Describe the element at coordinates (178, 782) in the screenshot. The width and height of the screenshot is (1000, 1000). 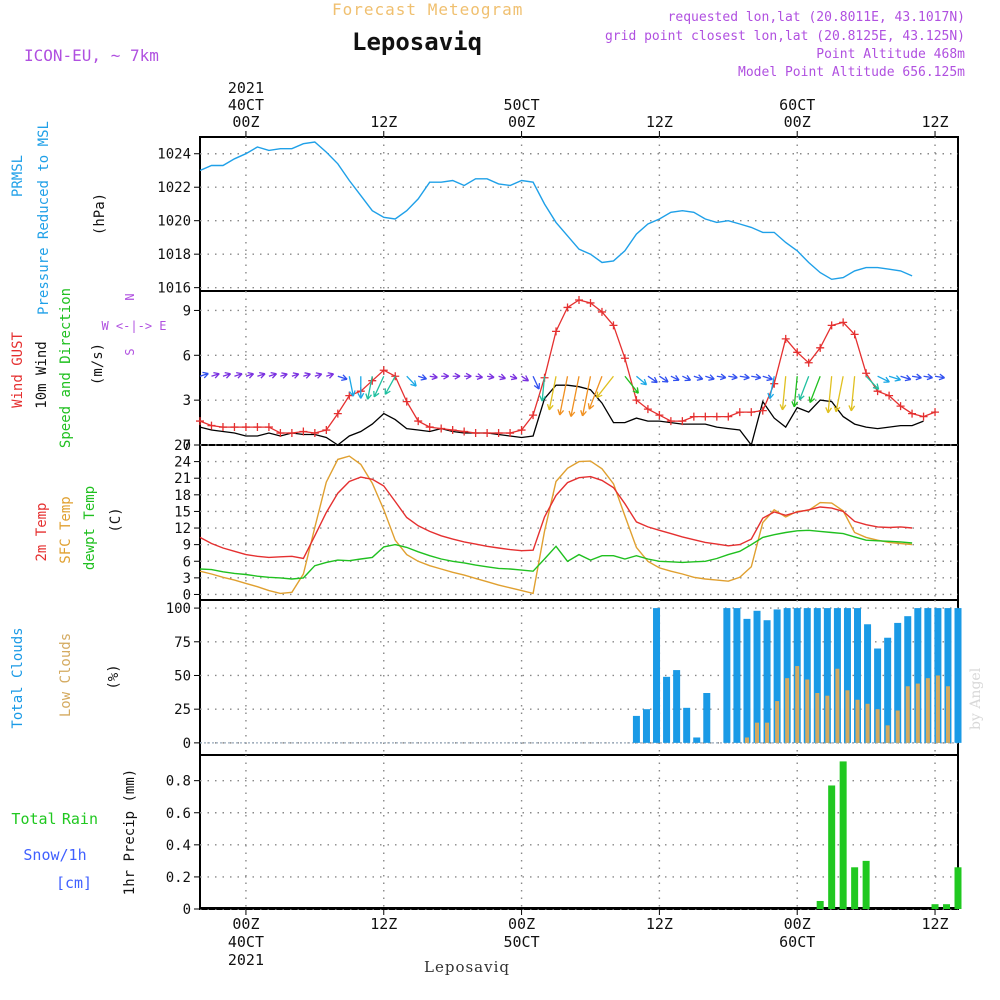
I see `precip-ytick-label: 0.8` at that location.